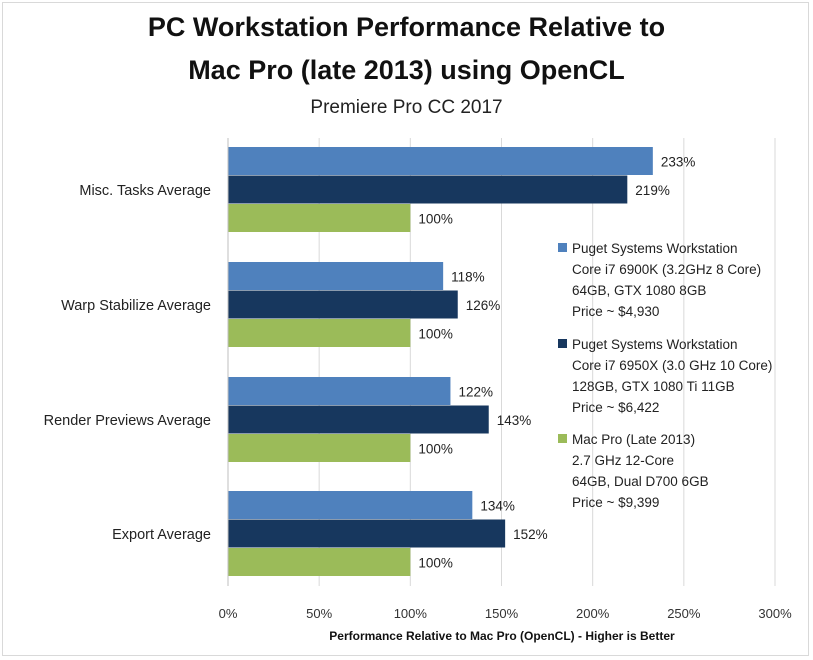  What do you see at coordinates (161, 535) in the screenshot?
I see `category-label: Export Average` at bounding box center [161, 535].